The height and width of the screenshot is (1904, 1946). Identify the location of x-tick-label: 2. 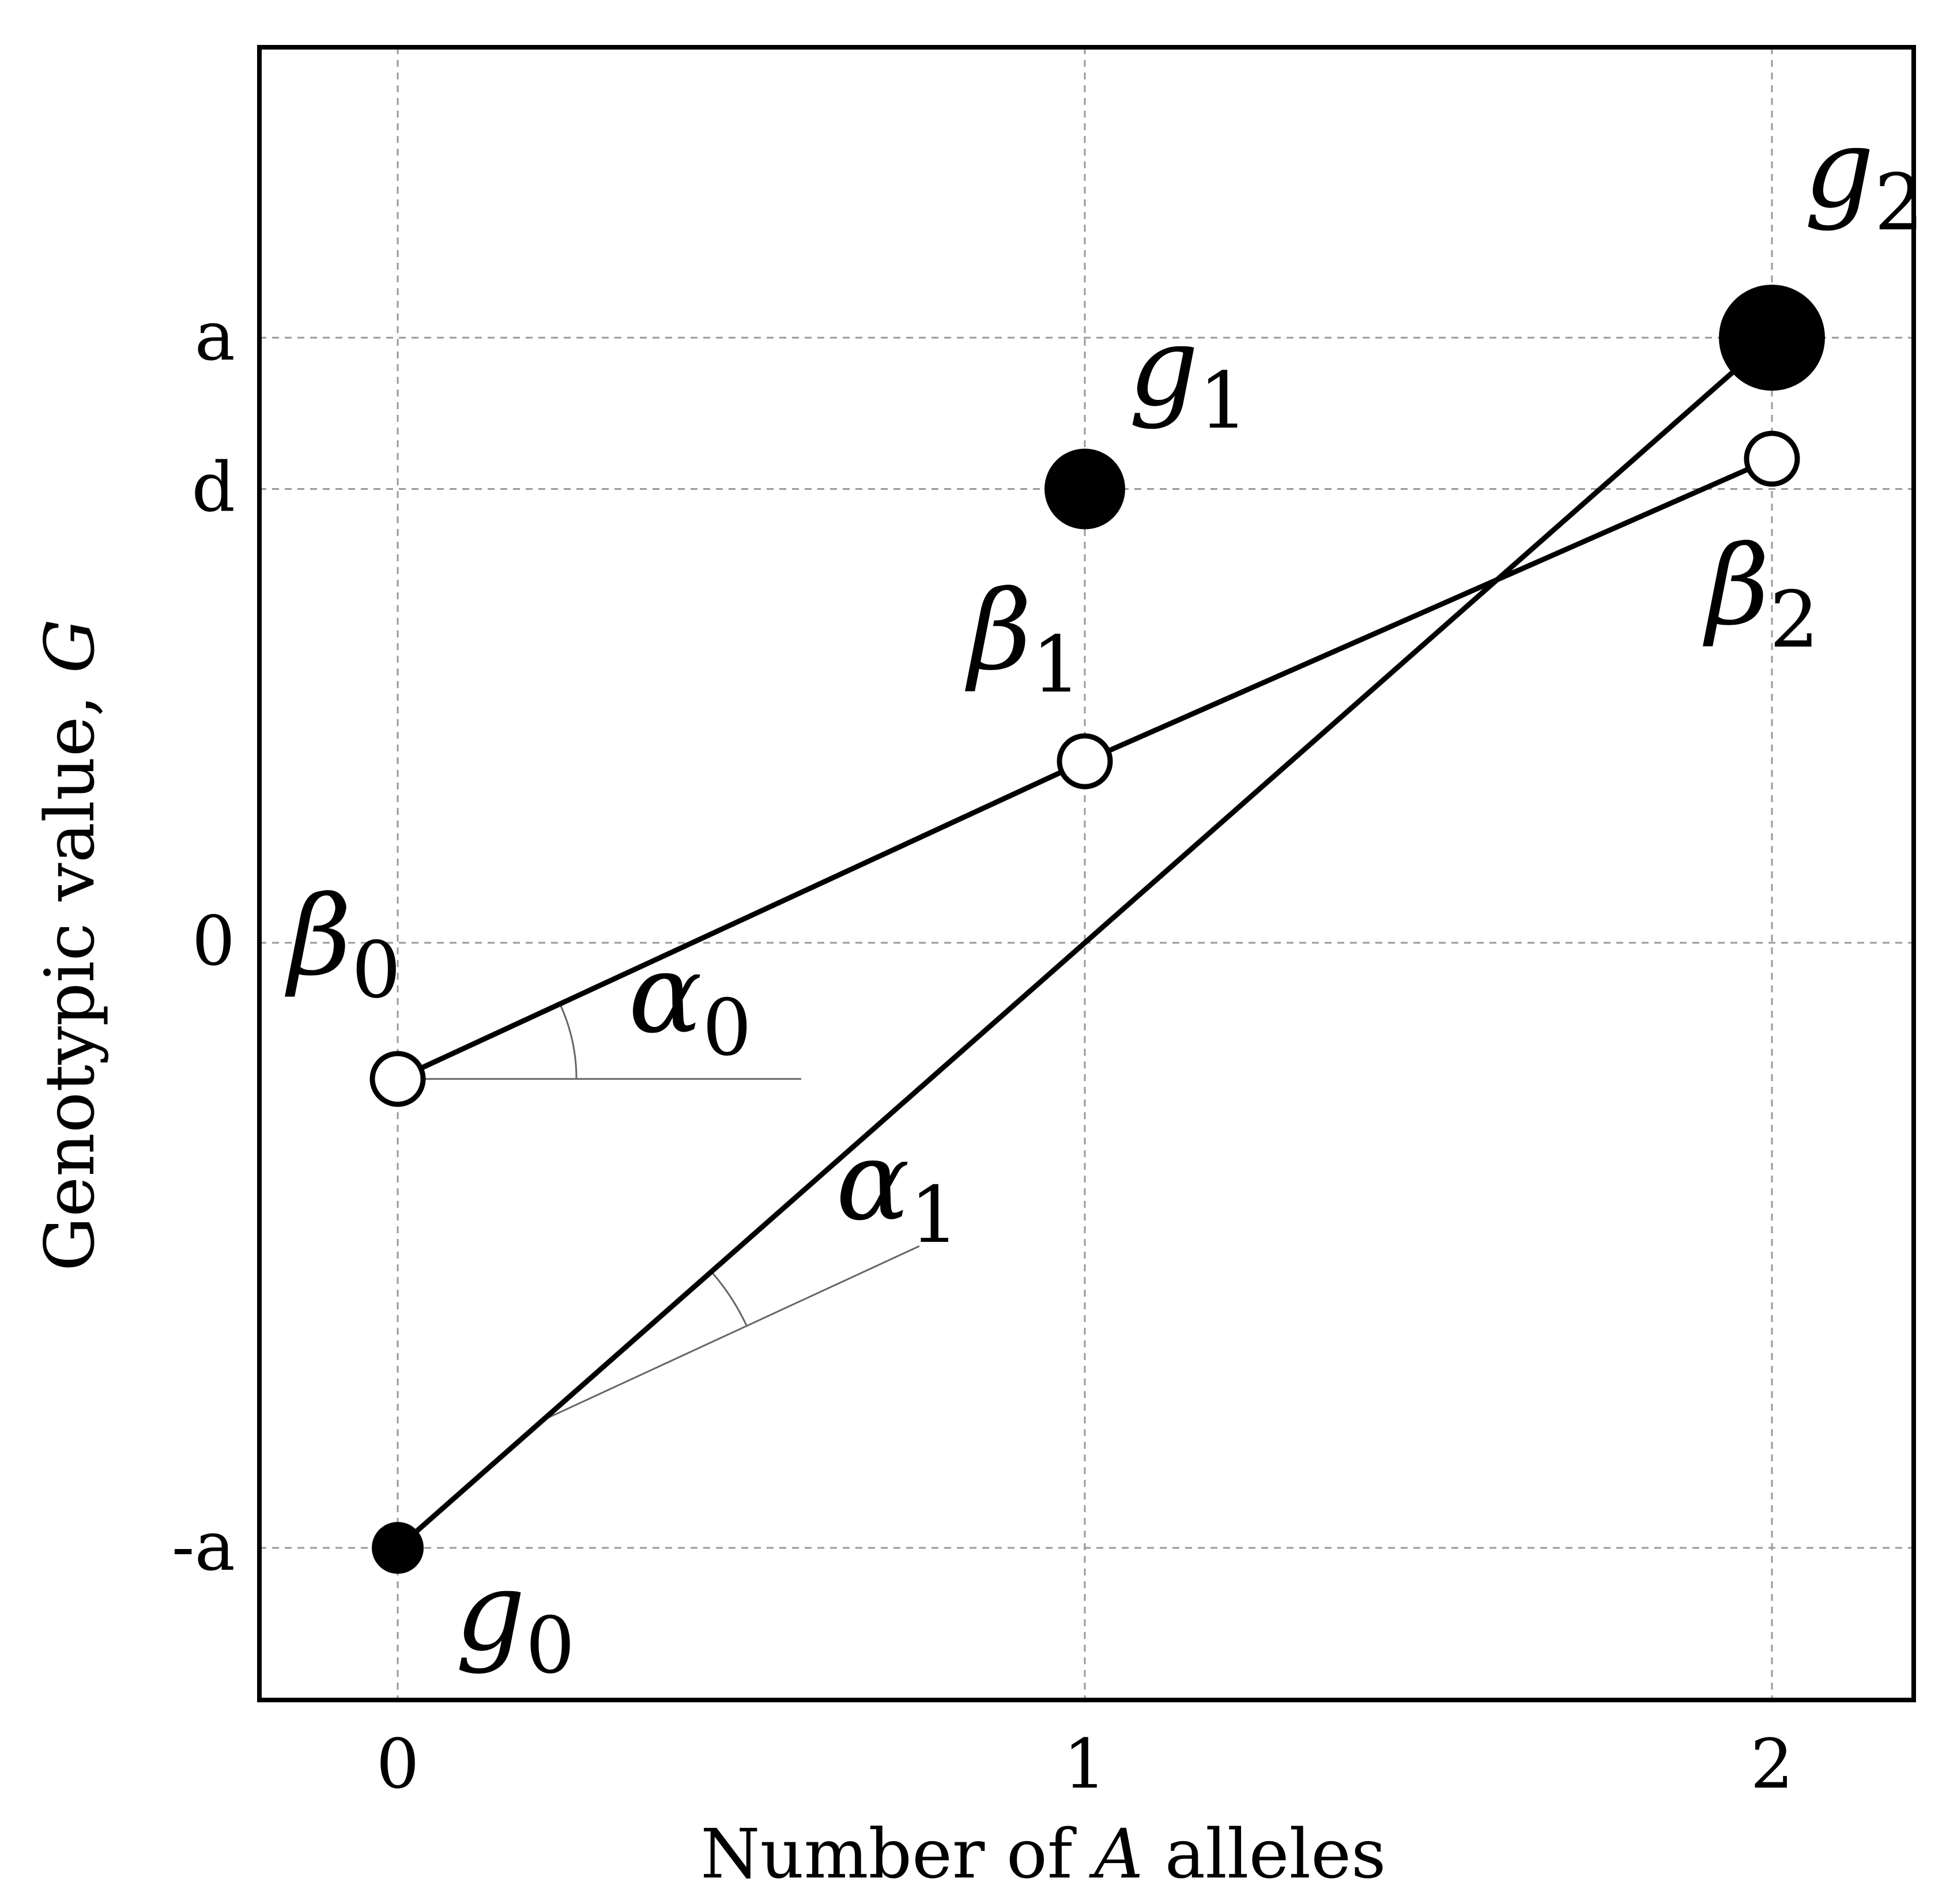
(1771, 1764).